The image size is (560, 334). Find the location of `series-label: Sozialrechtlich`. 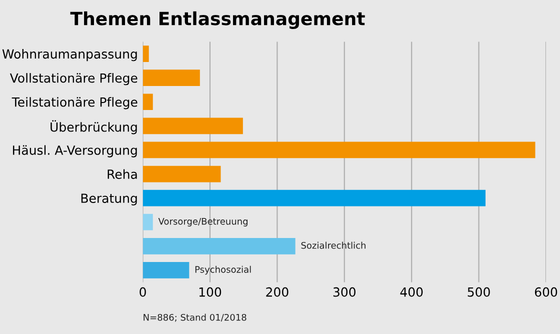

series-label: Sozialrechtlich is located at coordinates (333, 245).